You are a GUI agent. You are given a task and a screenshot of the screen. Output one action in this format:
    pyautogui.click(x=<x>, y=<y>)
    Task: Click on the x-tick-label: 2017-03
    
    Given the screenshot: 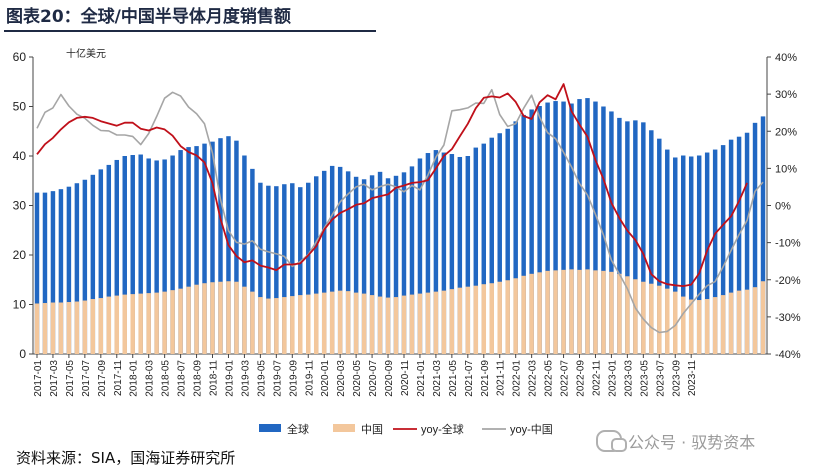 What is the action you would take?
    pyautogui.click(x=54, y=378)
    